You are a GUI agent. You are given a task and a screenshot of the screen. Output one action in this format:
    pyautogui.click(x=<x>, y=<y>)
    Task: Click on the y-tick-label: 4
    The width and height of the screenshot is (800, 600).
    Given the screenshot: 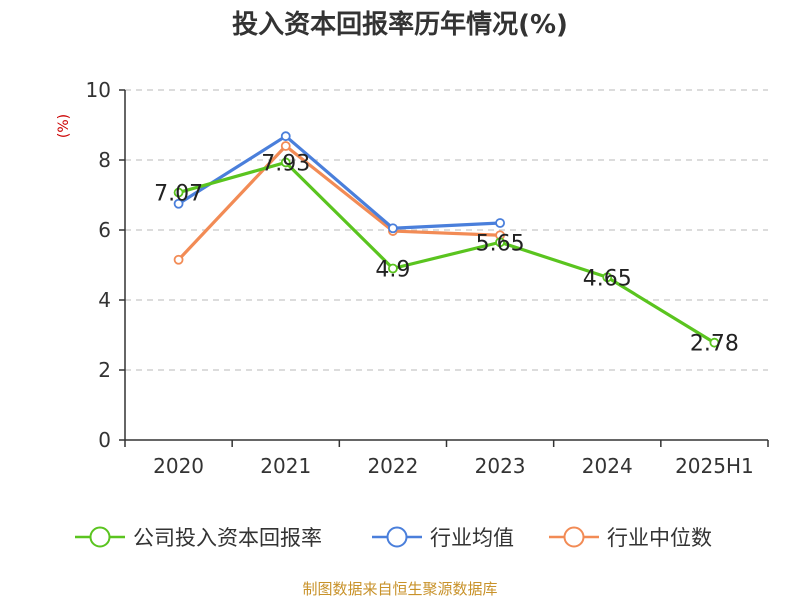 What is the action you would take?
    pyautogui.click(x=104, y=300)
    